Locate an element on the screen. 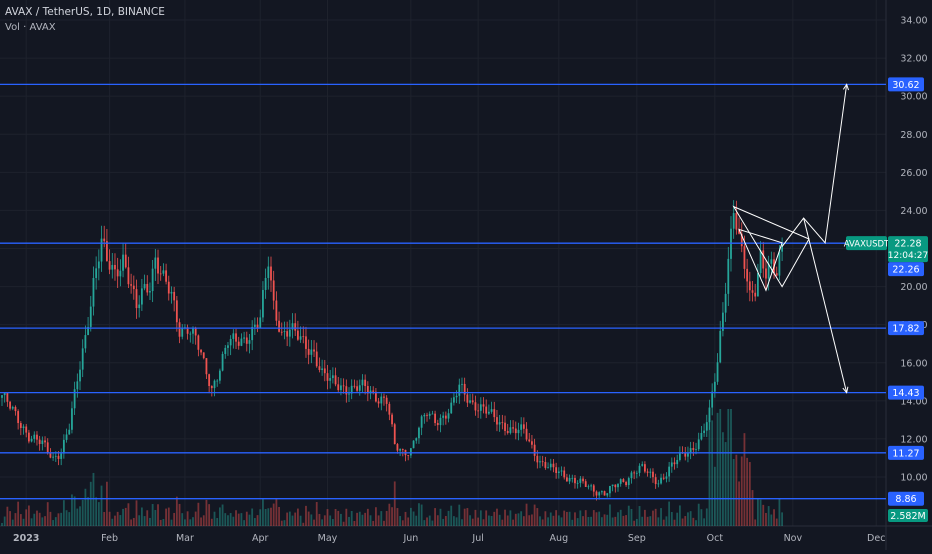 The width and height of the screenshot is (932, 554). x-tick-label: Jul is located at coordinates (477, 538).